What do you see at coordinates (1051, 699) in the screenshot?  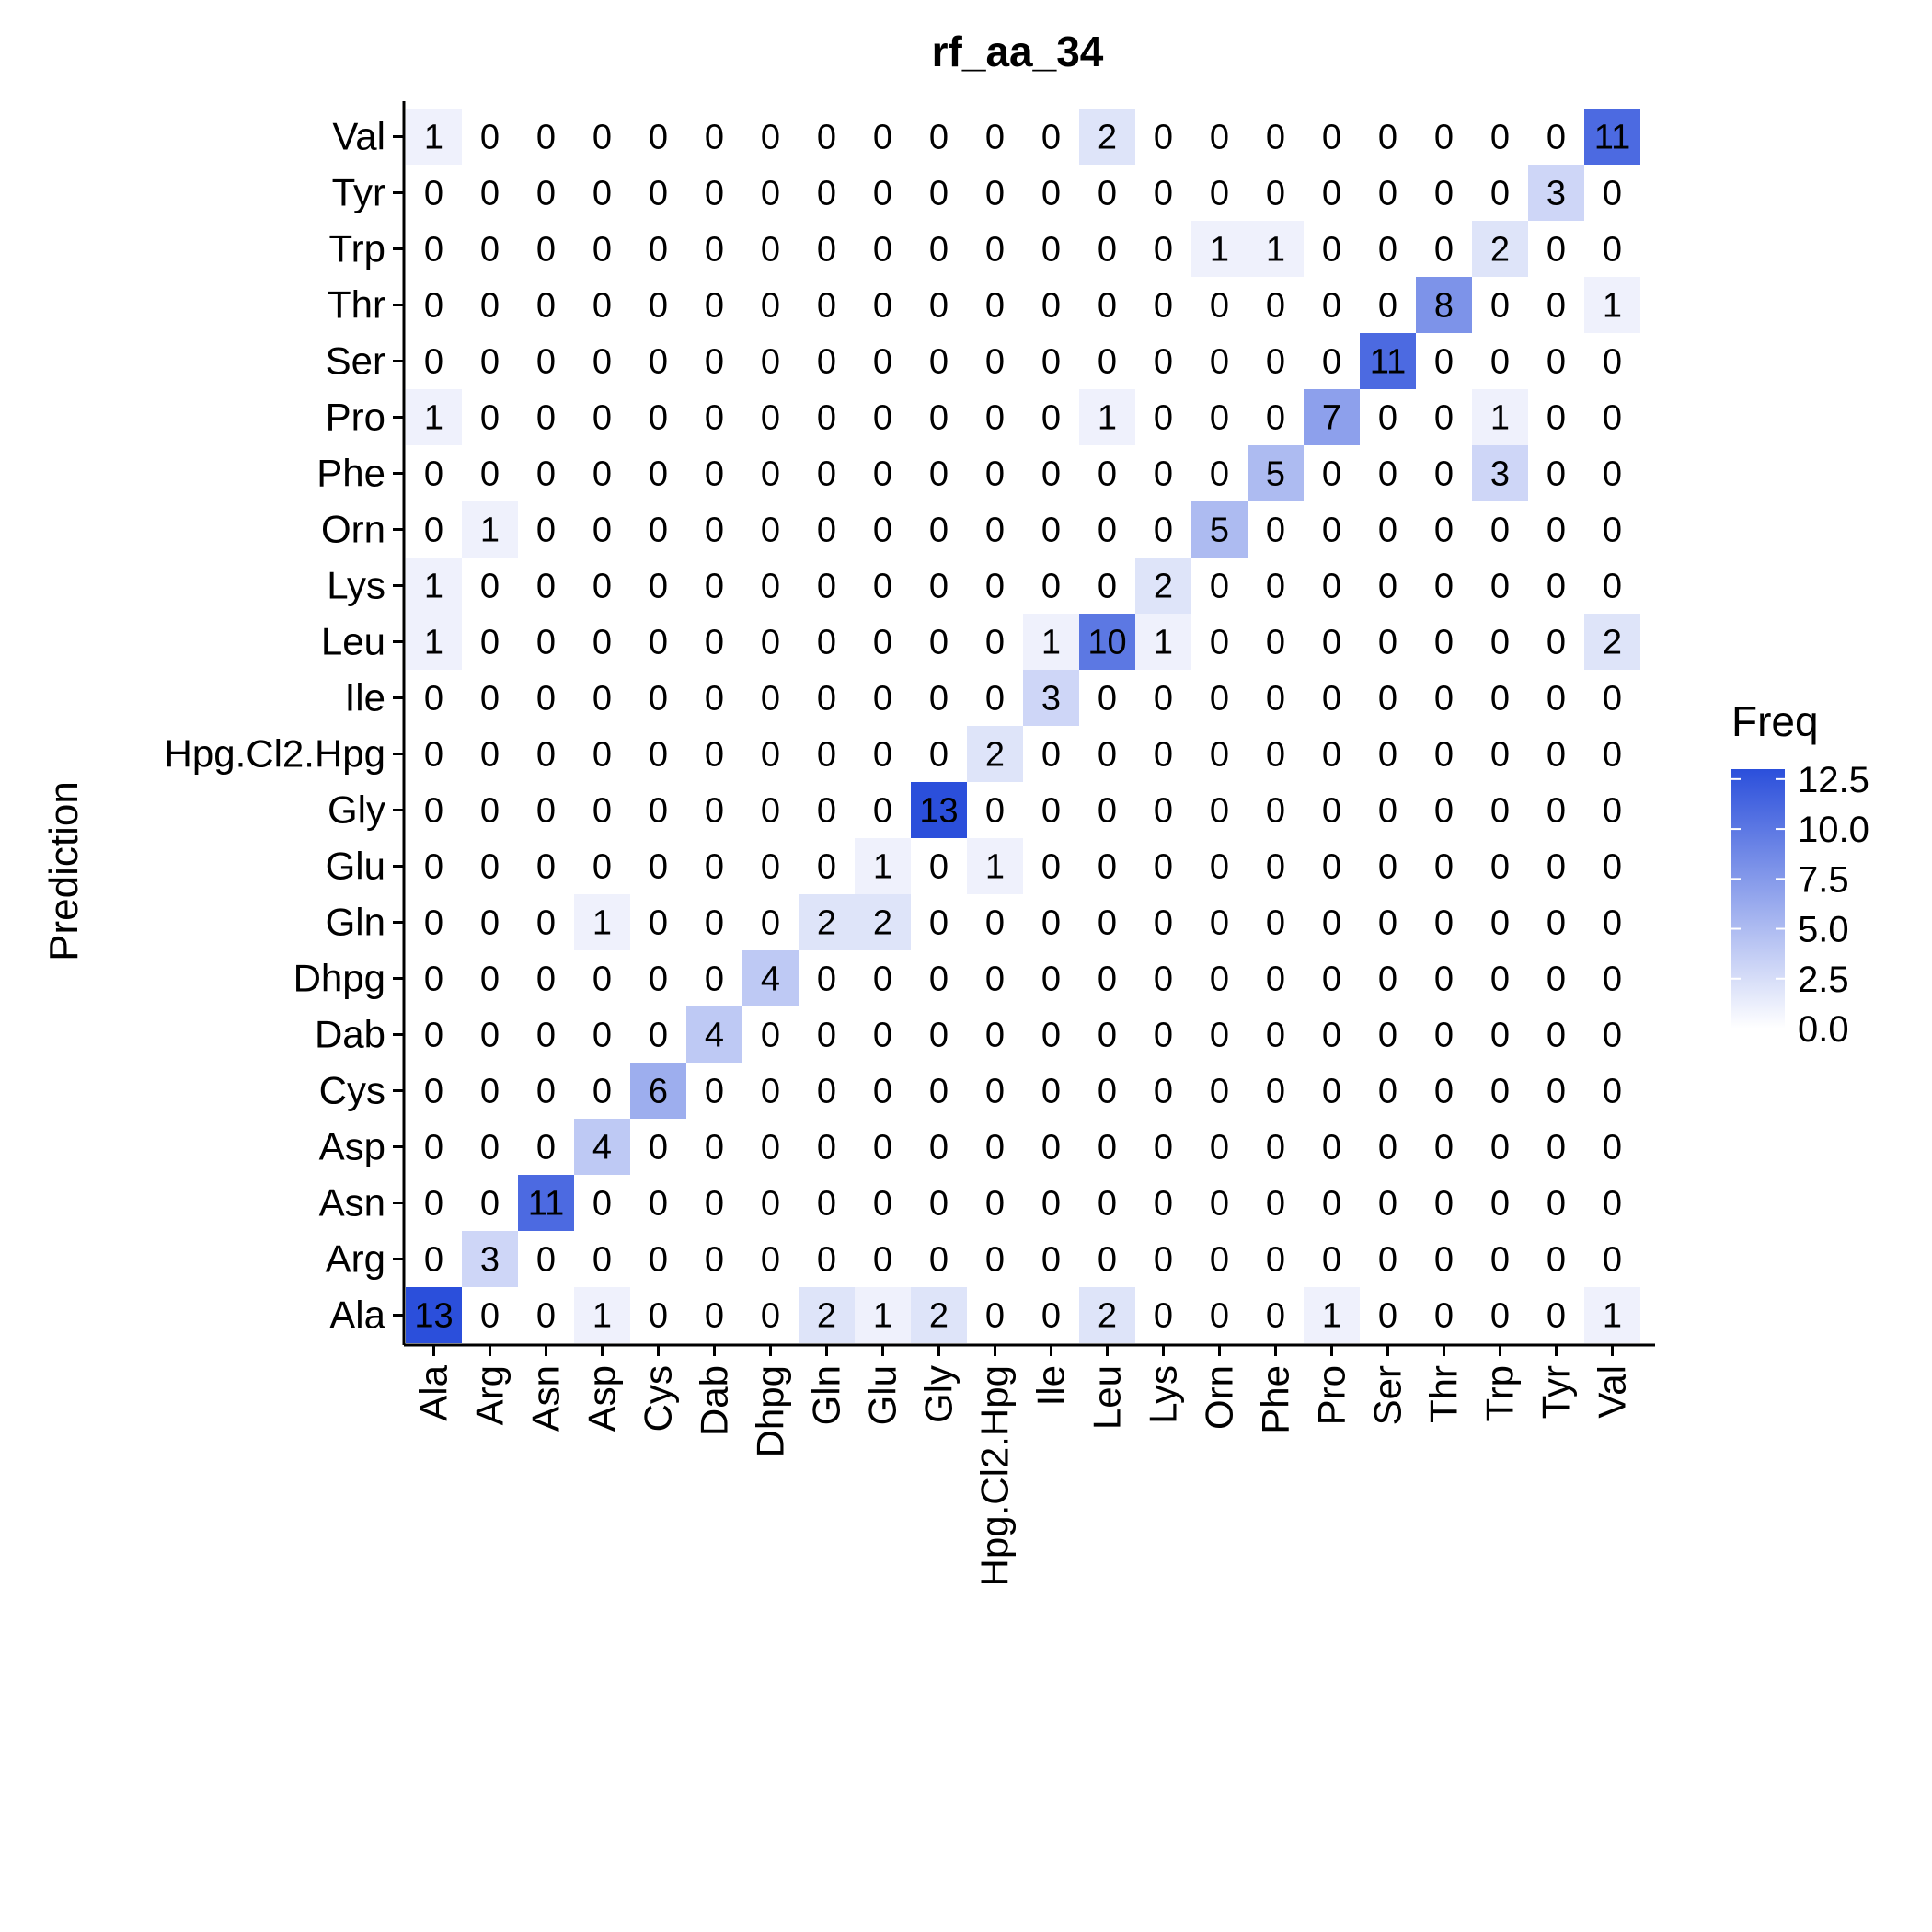 I see `cell-value-label: 3` at bounding box center [1051, 699].